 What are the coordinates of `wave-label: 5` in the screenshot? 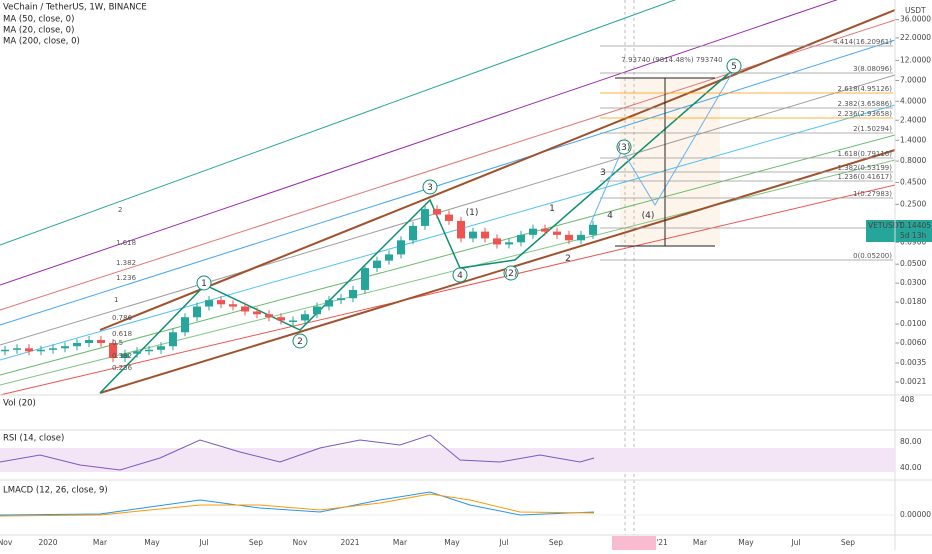 It's located at (734, 67).